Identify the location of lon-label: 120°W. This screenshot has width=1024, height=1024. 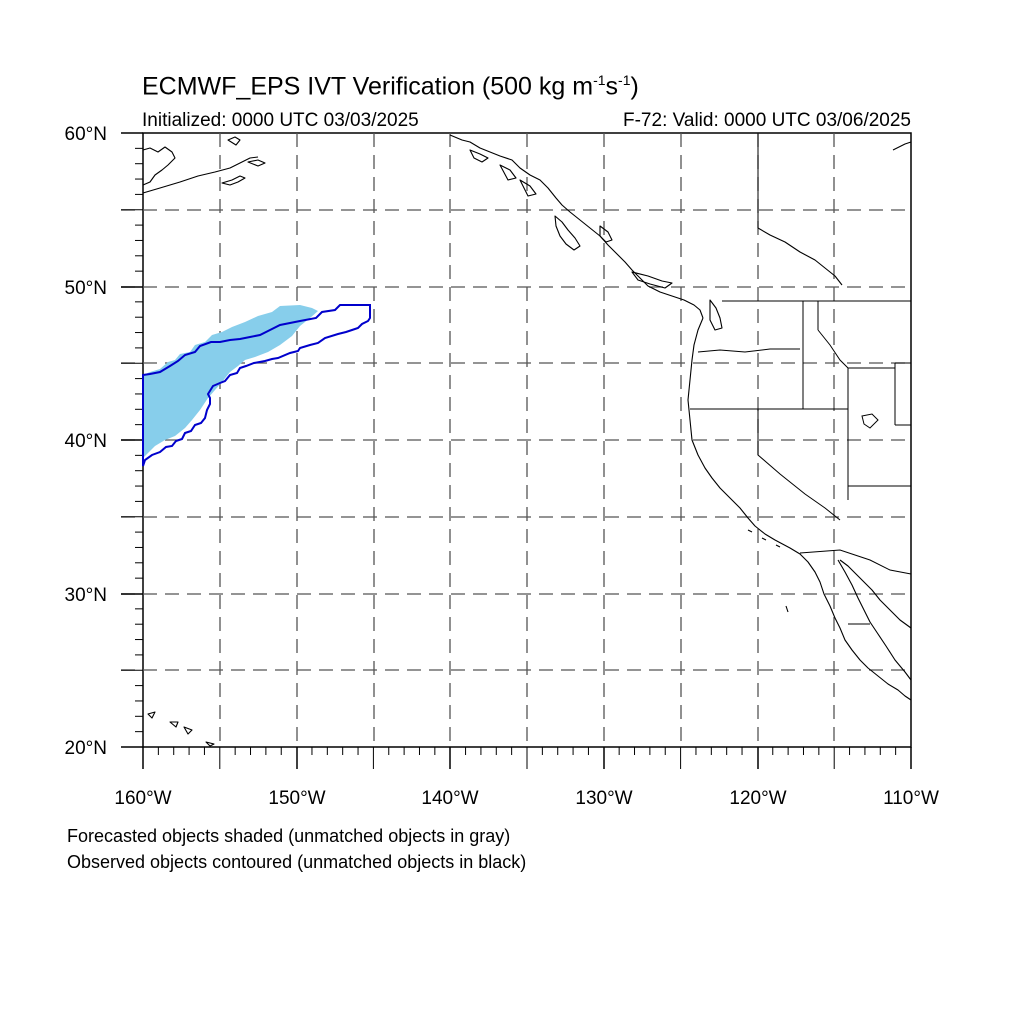
(757, 798).